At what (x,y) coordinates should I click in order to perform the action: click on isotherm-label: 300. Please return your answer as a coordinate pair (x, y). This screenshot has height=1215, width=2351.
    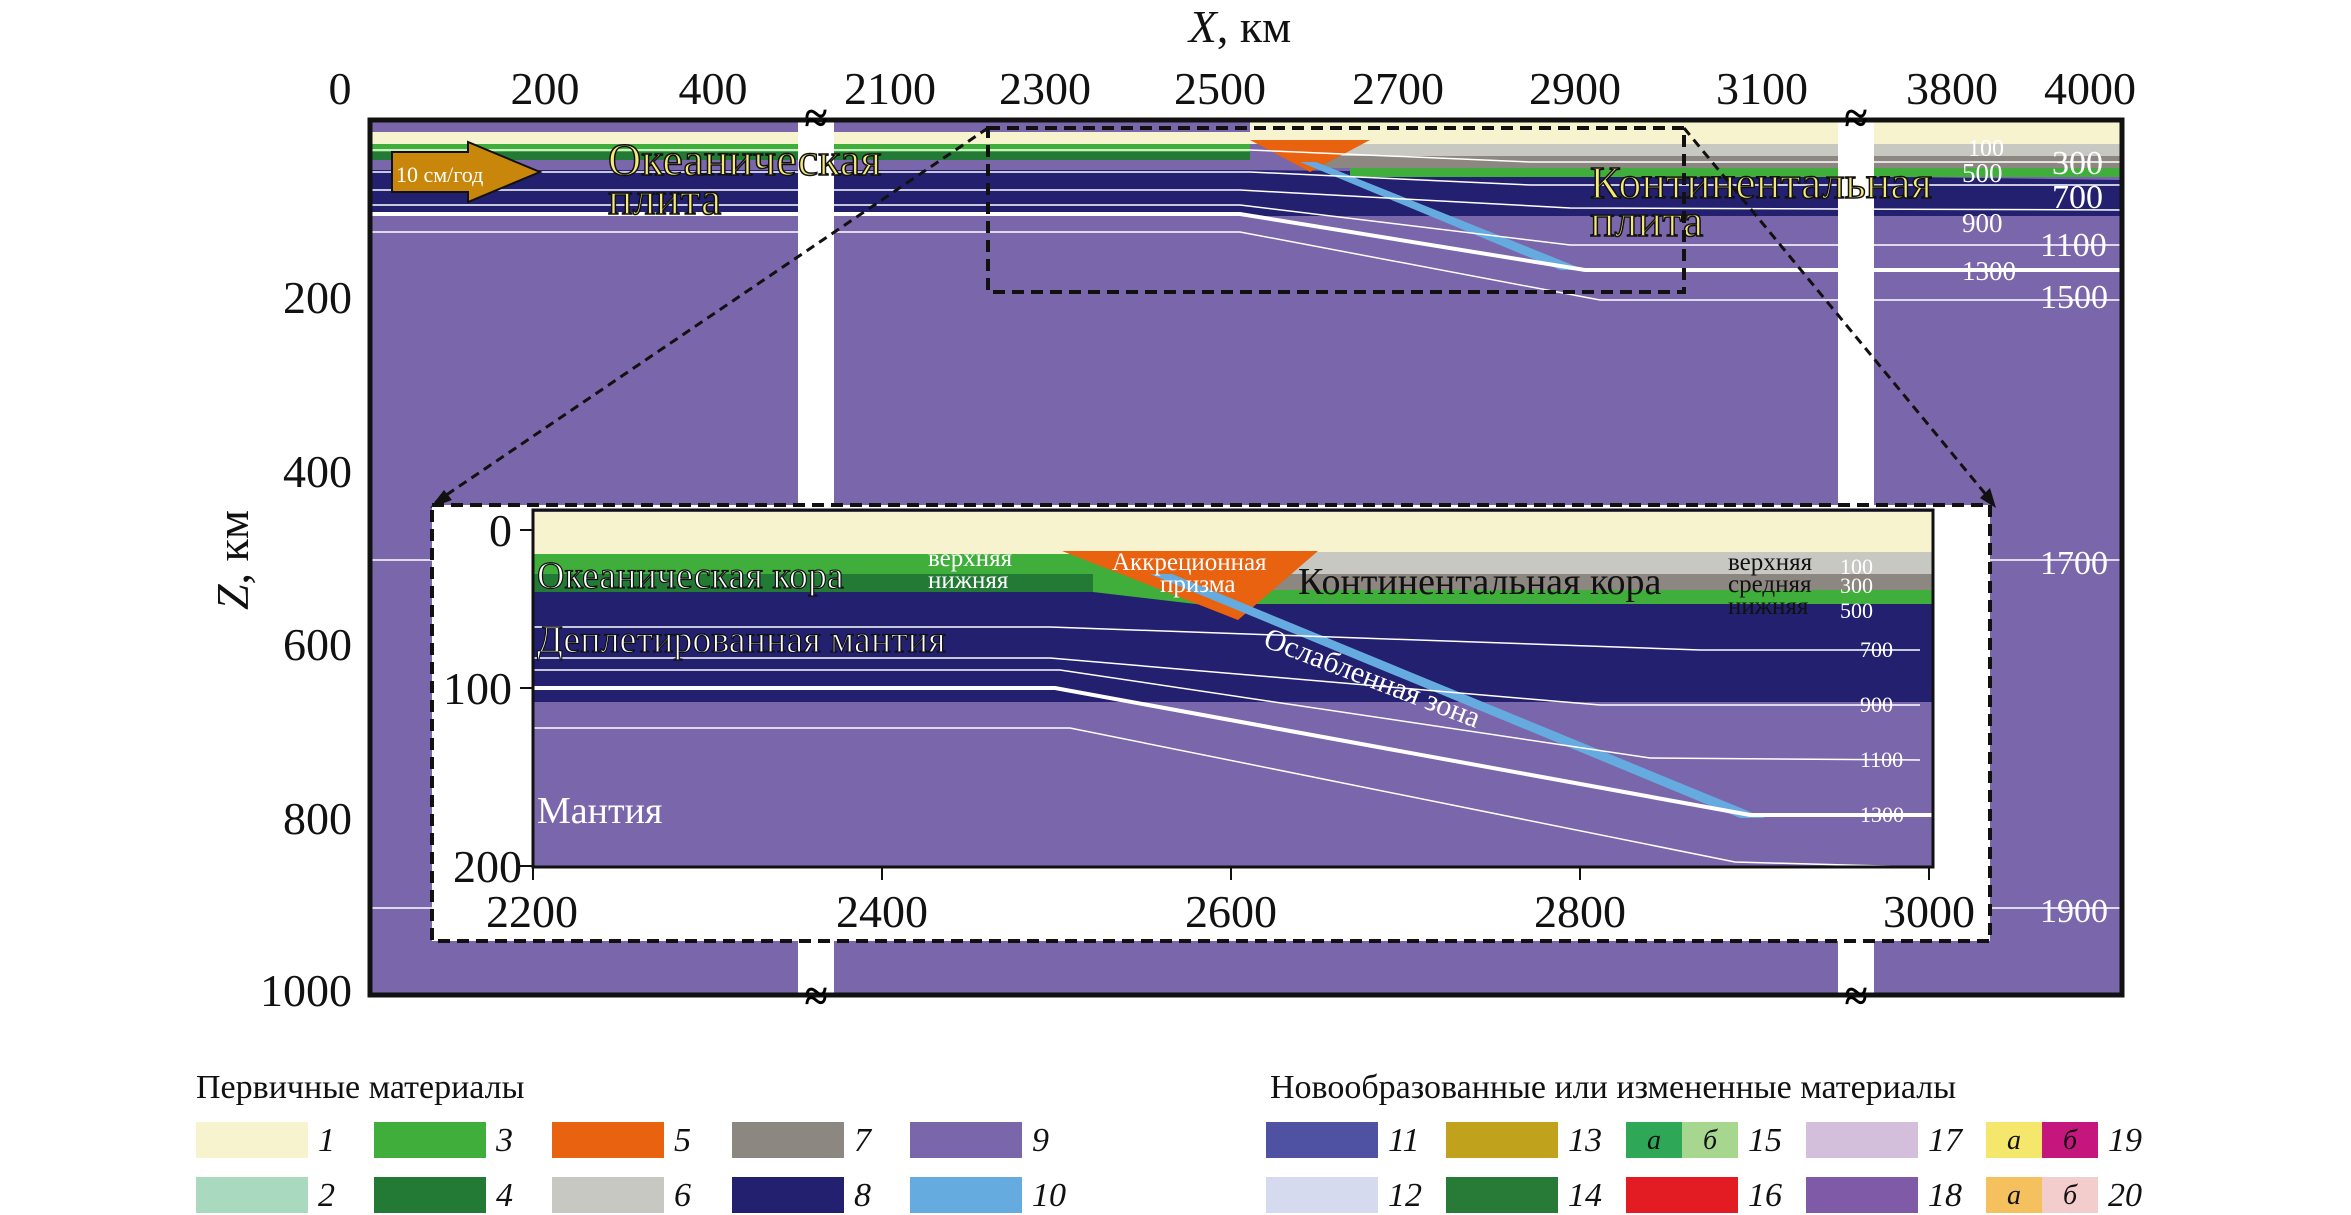
    Looking at the image, I should click on (2077, 163).